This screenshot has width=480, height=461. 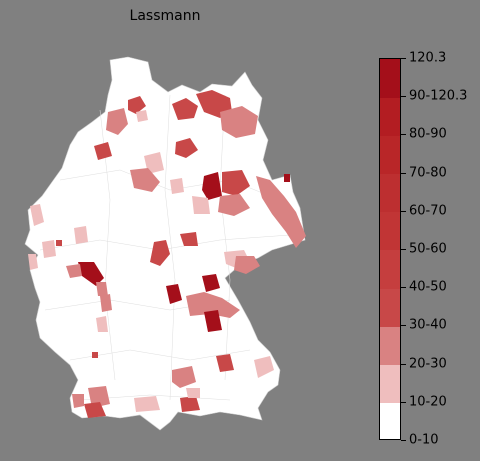 I want to click on colorbar-tick-label: 50-60, so click(x=428, y=249).